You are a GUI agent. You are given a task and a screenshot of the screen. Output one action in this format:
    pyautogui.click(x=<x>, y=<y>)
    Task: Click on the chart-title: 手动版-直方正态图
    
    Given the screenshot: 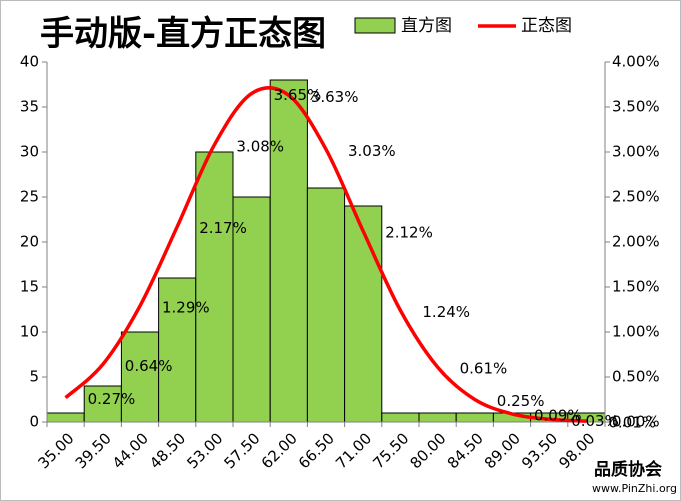 What is the action you would take?
    pyautogui.click(x=183, y=34)
    